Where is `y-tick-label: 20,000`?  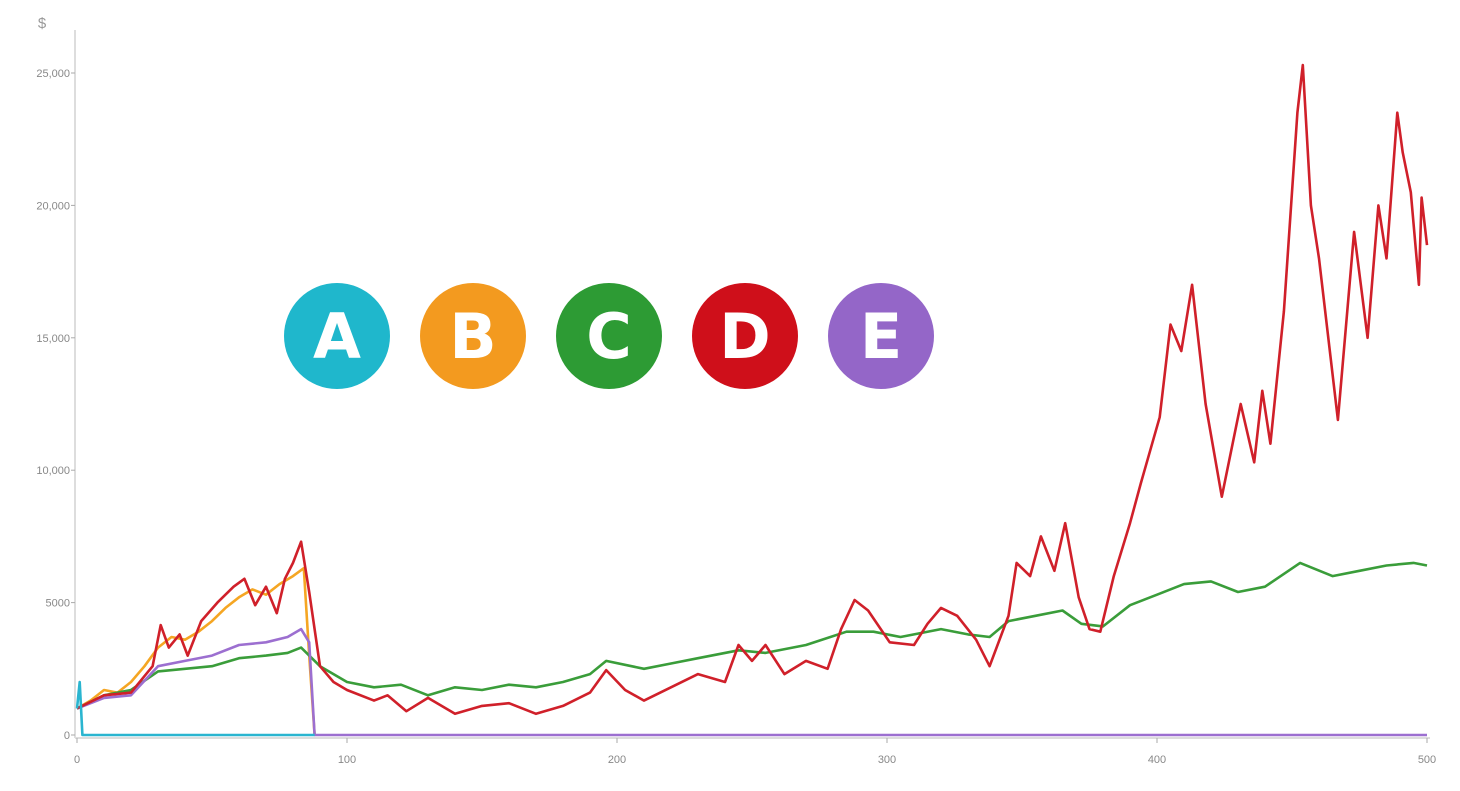
y-tick-label: 20,000 is located at coordinates (53, 206).